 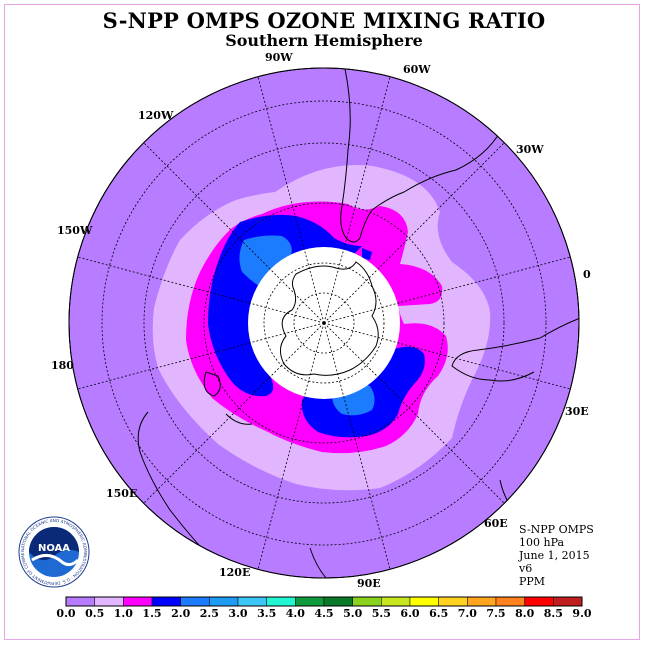 What do you see at coordinates (587, 274) in the screenshot?
I see `lon-label-0: 0` at bounding box center [587, 274].